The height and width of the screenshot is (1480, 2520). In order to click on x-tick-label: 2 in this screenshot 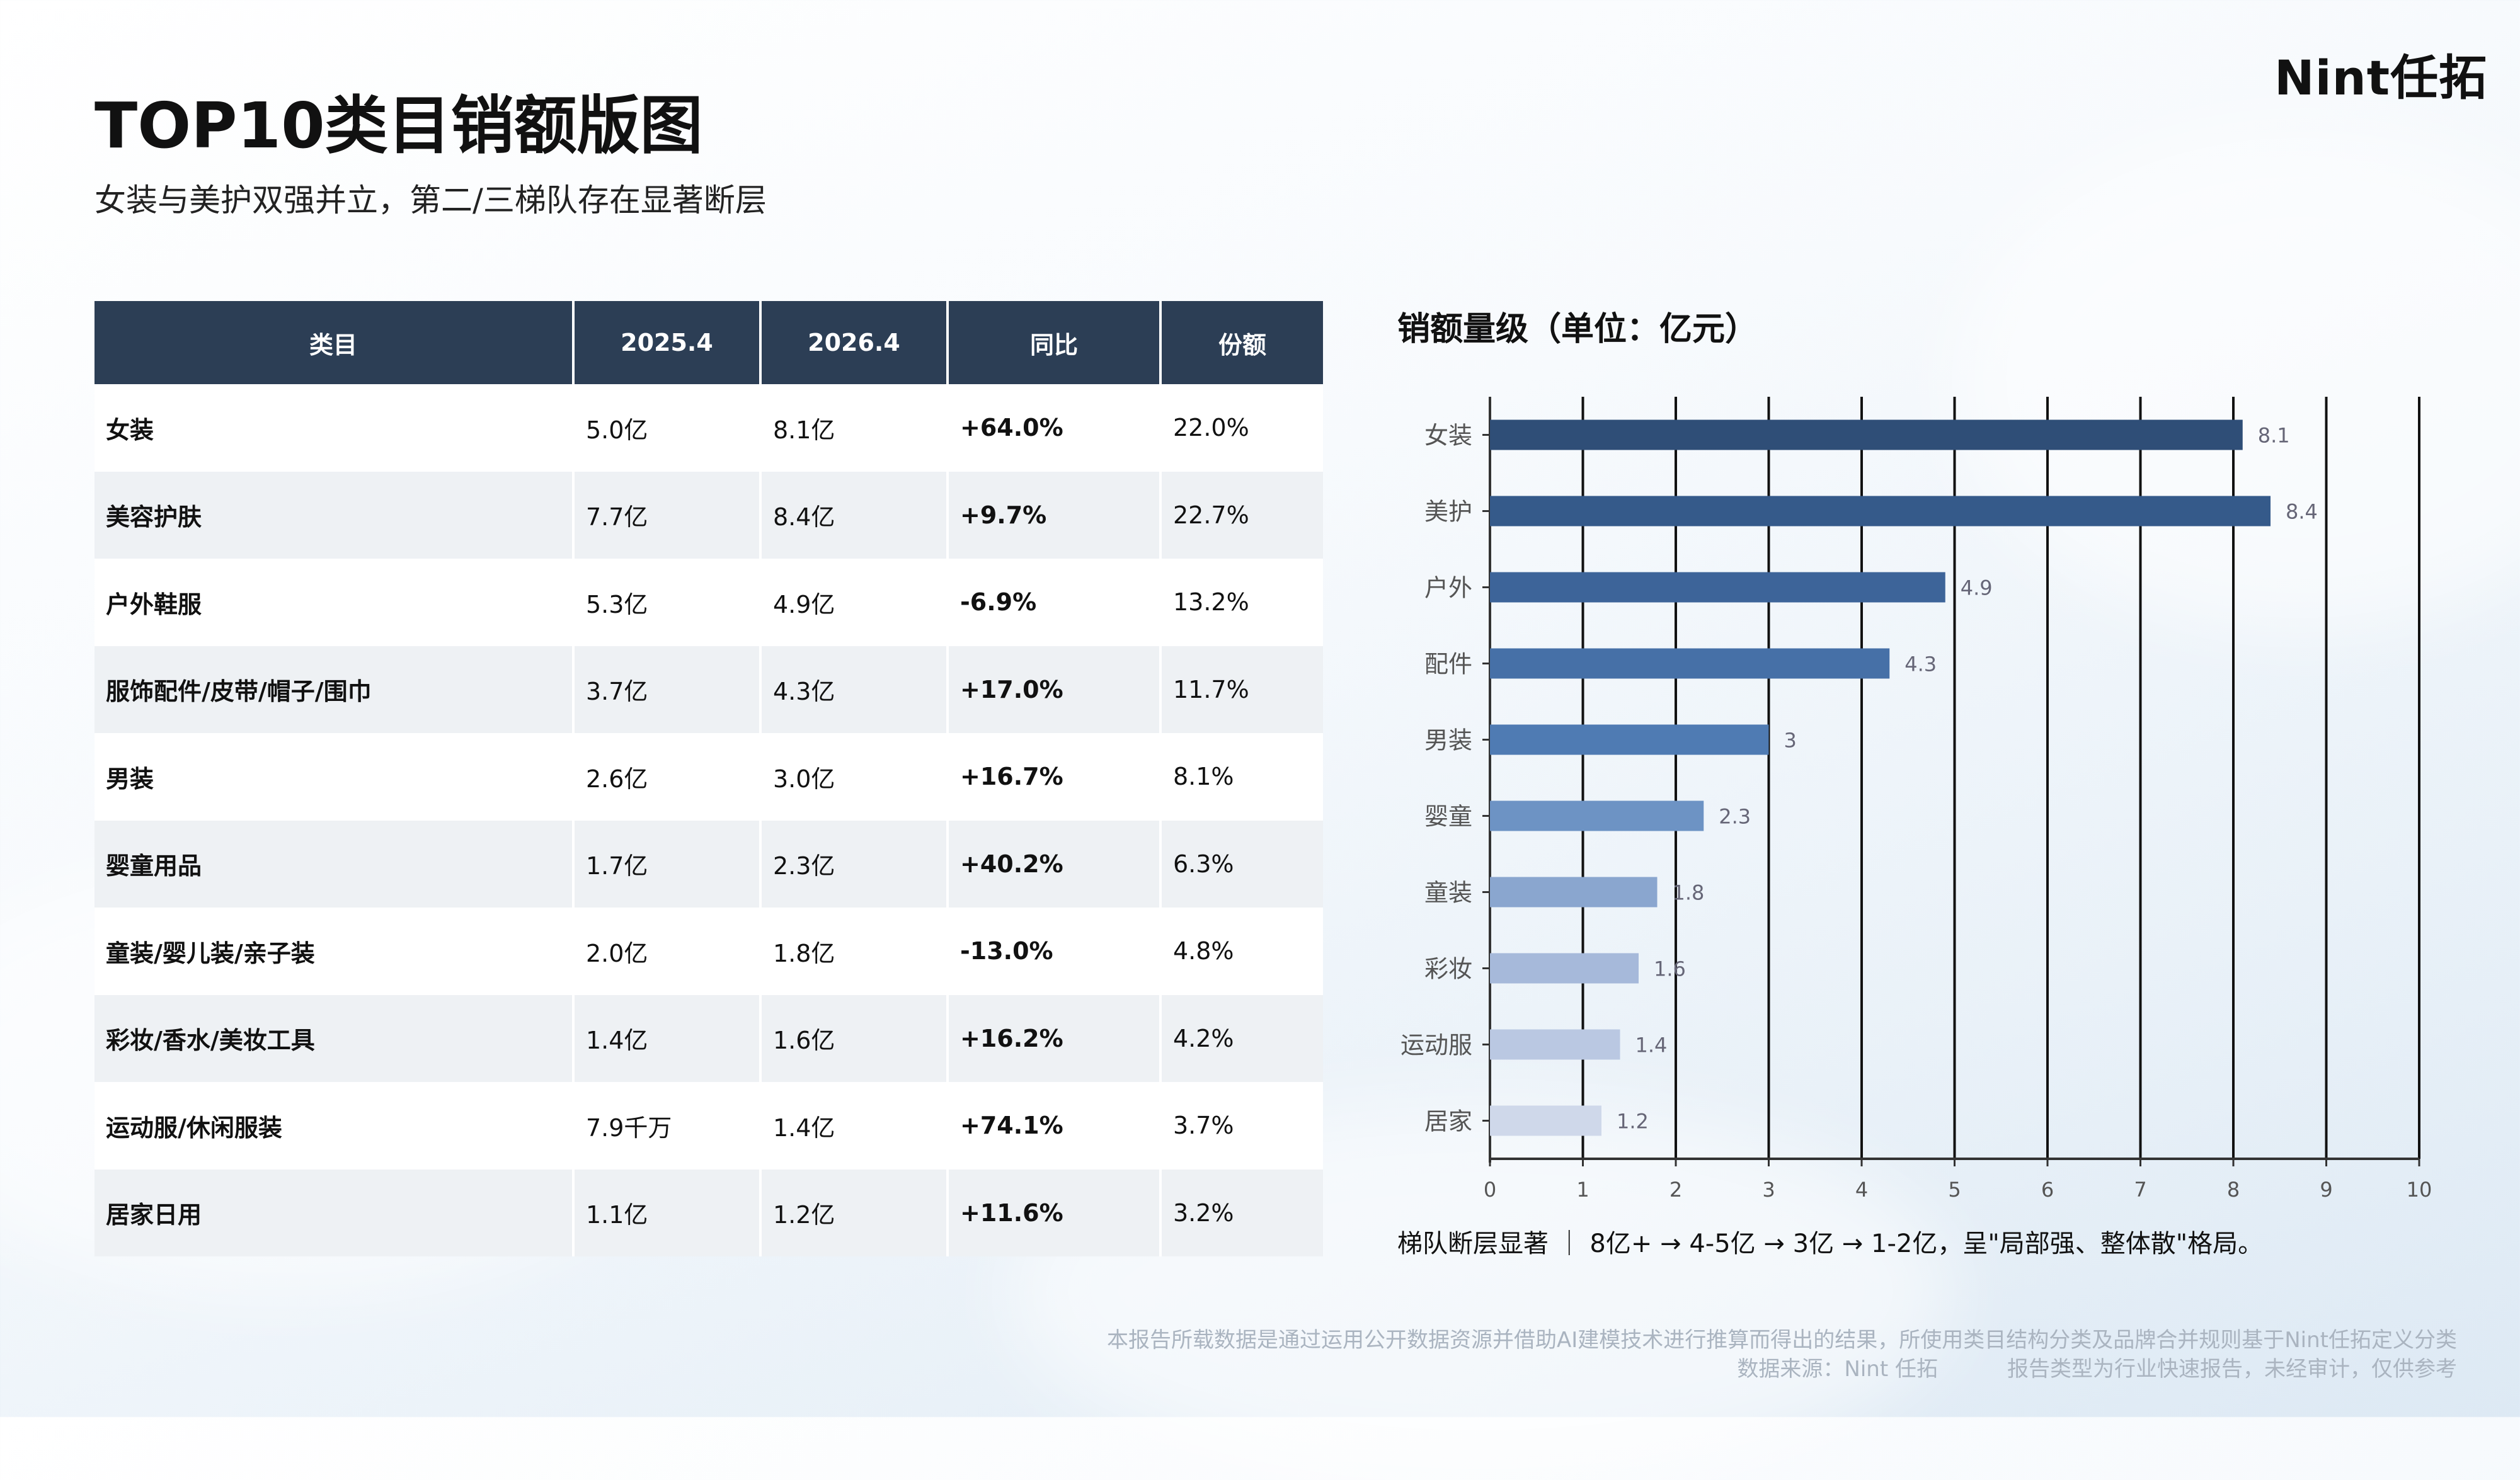, I will do `click(1676, 1190)`.